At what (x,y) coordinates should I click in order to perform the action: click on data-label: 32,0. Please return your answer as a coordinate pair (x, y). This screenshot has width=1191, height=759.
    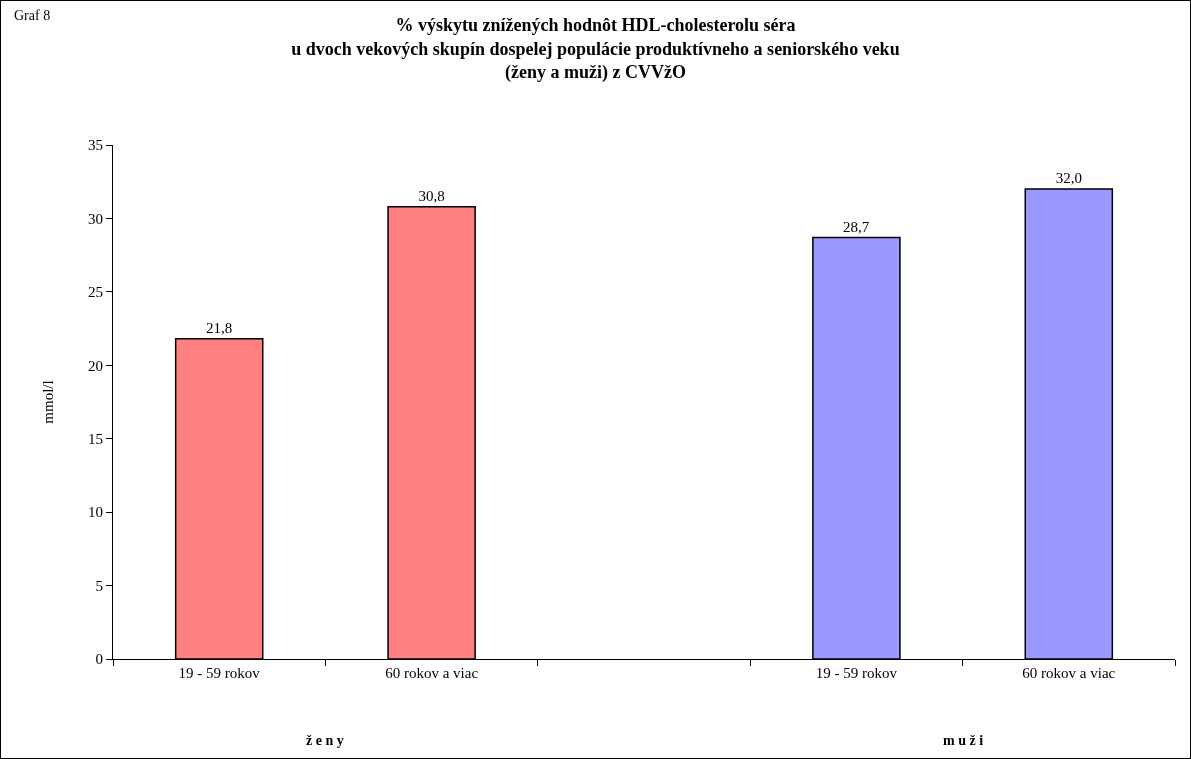
    Looking at the image, I should click on (1068, 178).